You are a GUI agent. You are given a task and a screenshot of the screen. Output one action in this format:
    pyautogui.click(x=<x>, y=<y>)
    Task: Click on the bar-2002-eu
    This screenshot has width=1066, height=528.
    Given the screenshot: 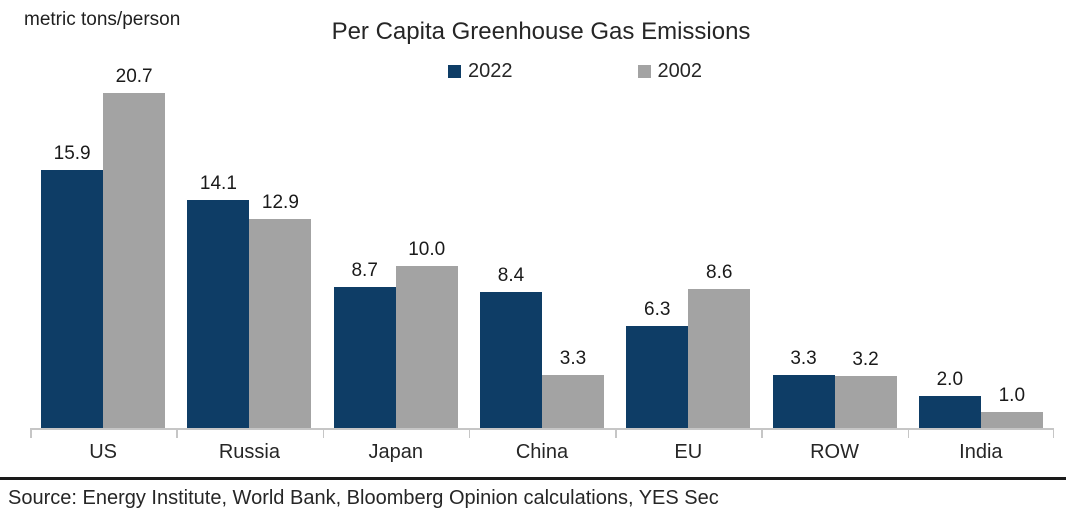 What is the action you would take?
    pyautogui.click(x=719, y=358)
    